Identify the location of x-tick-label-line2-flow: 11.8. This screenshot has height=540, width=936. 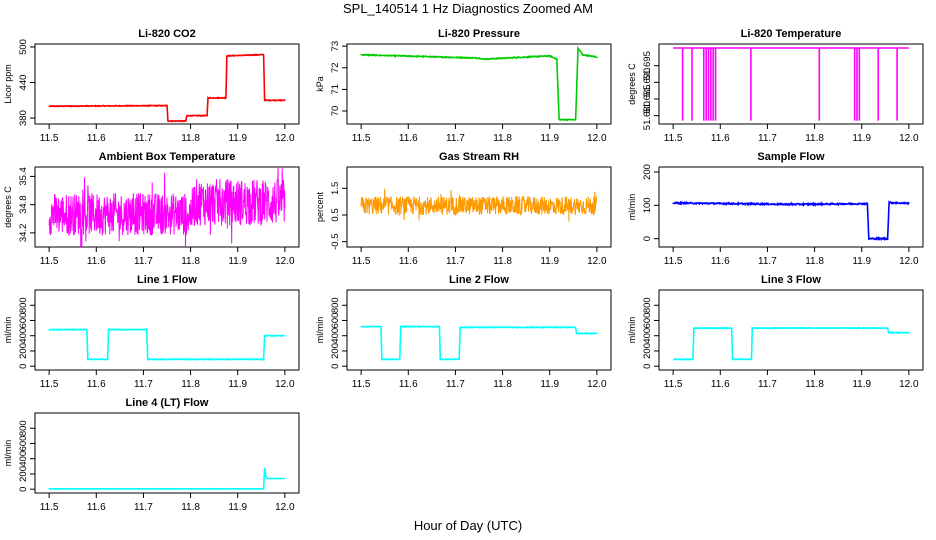
(502, 384).